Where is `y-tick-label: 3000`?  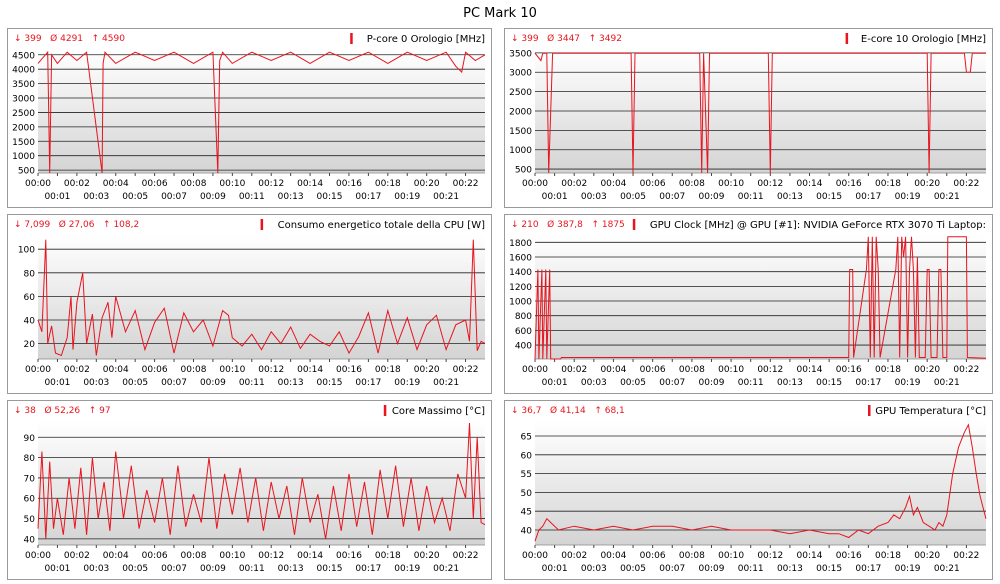
y-tick-label: 3000 is located at coordinates (23, 100).